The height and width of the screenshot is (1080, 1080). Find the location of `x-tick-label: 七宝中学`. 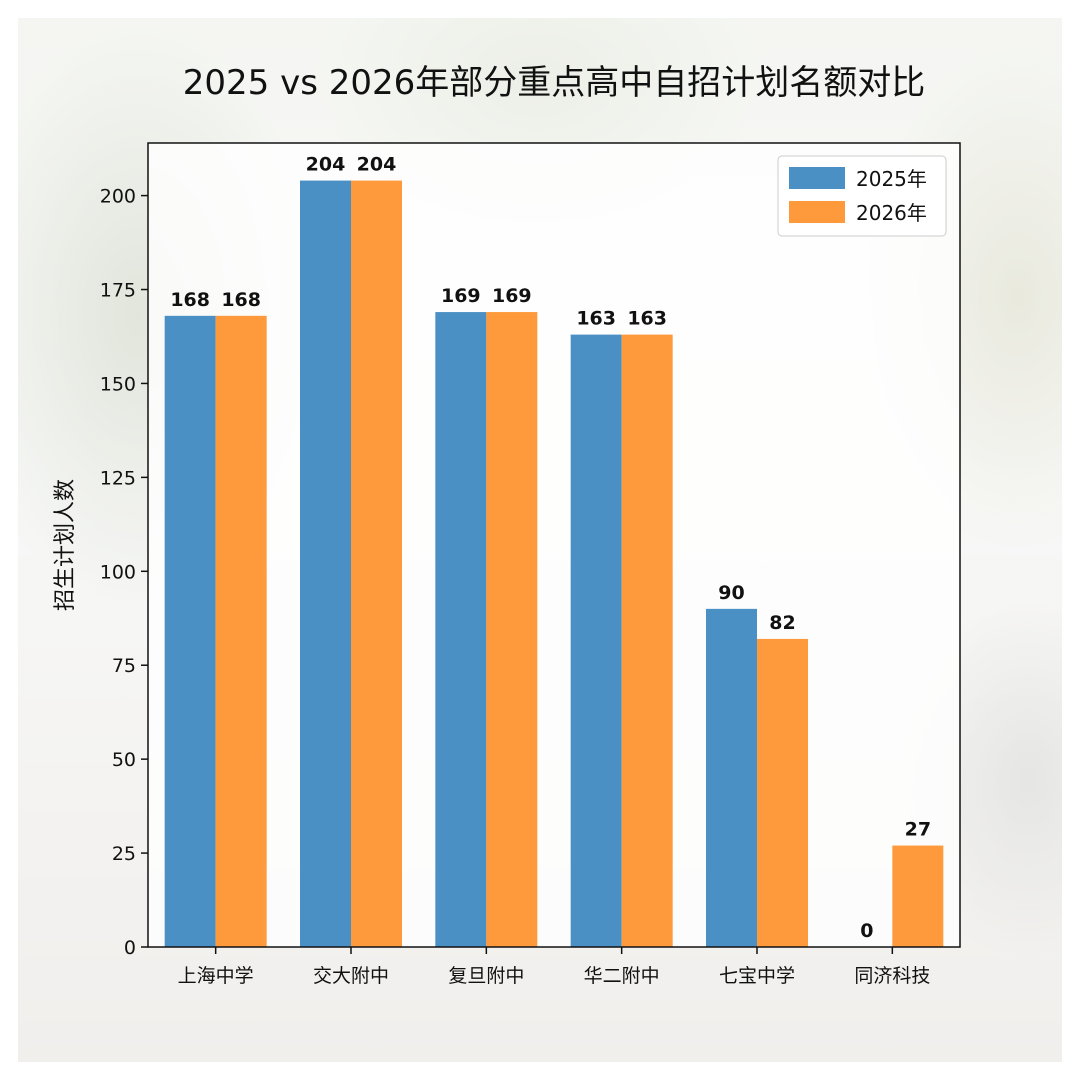

x-tick-label: 七宝中学 is located at coordinates (757, 976).